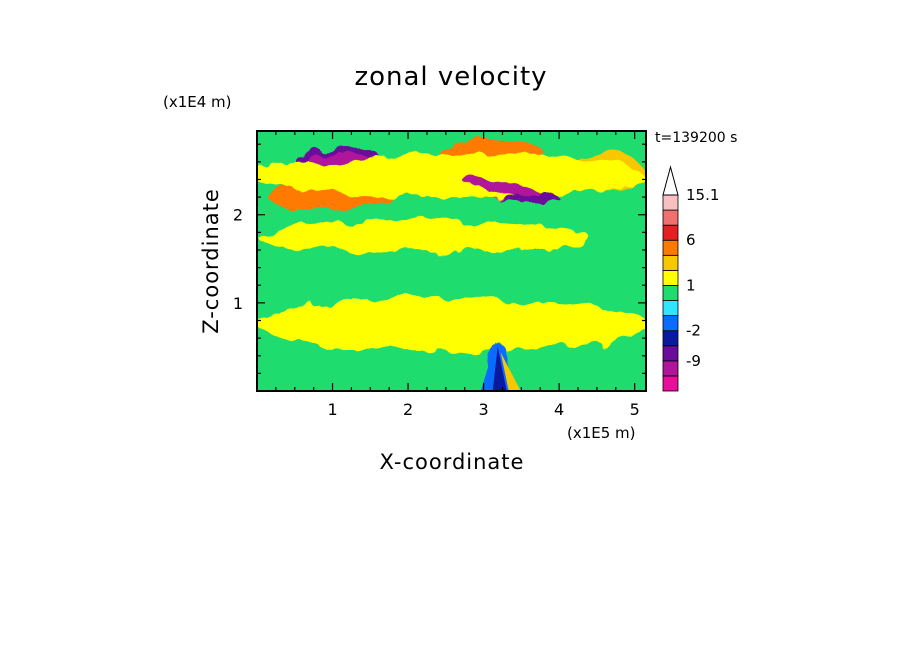 This screenshot has height=654, width=904. What do you see at coordinates (559, 409) in the screenshot?
I see `x-tick-label: 4` at bounding box center [559, 409].